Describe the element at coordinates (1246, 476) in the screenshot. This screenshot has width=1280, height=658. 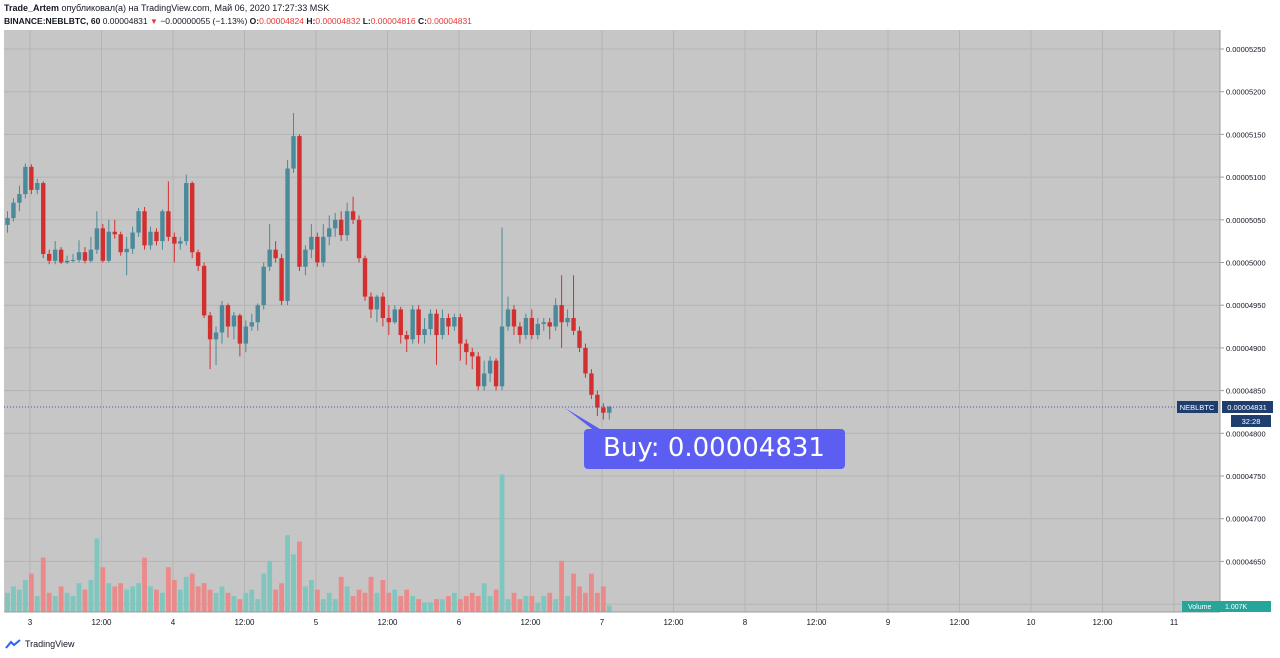
I see `price-tick-label: 0.00004750` at that location.